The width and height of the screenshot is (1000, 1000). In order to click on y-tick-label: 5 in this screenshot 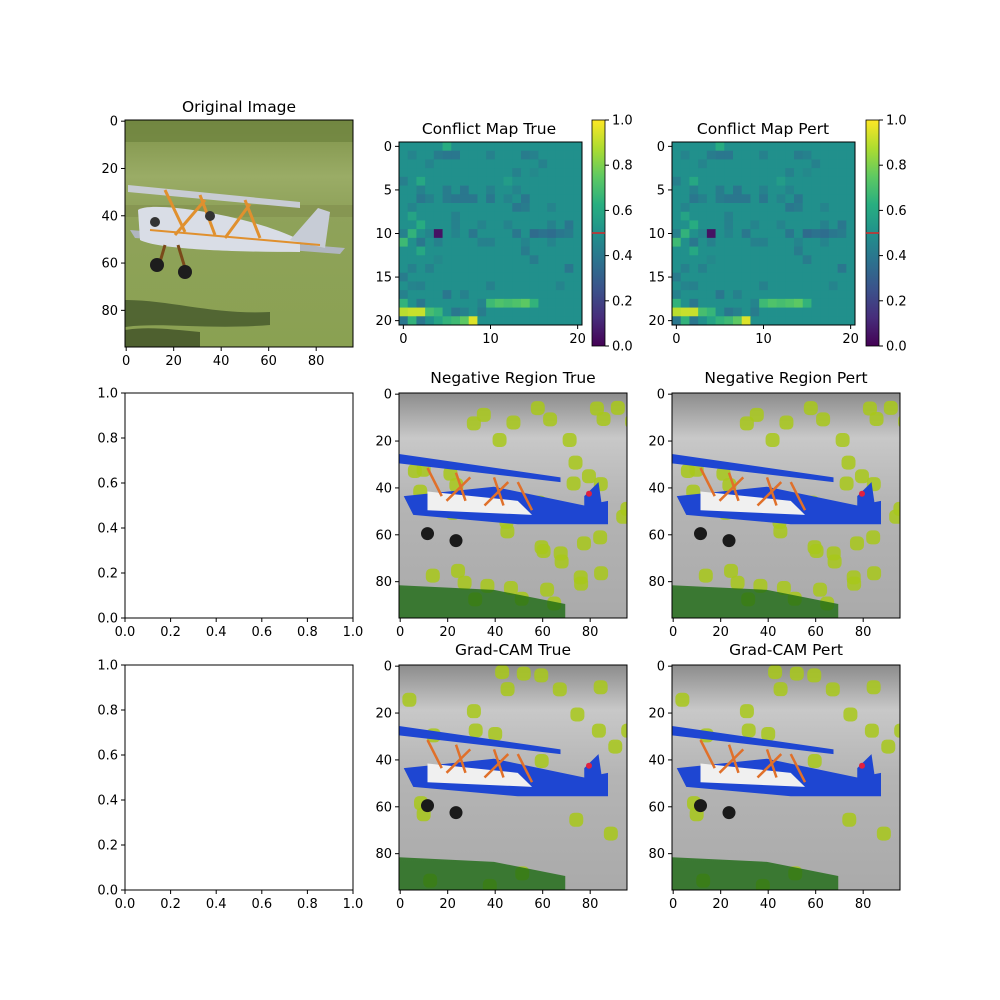, I will do `click(661, 190)`.